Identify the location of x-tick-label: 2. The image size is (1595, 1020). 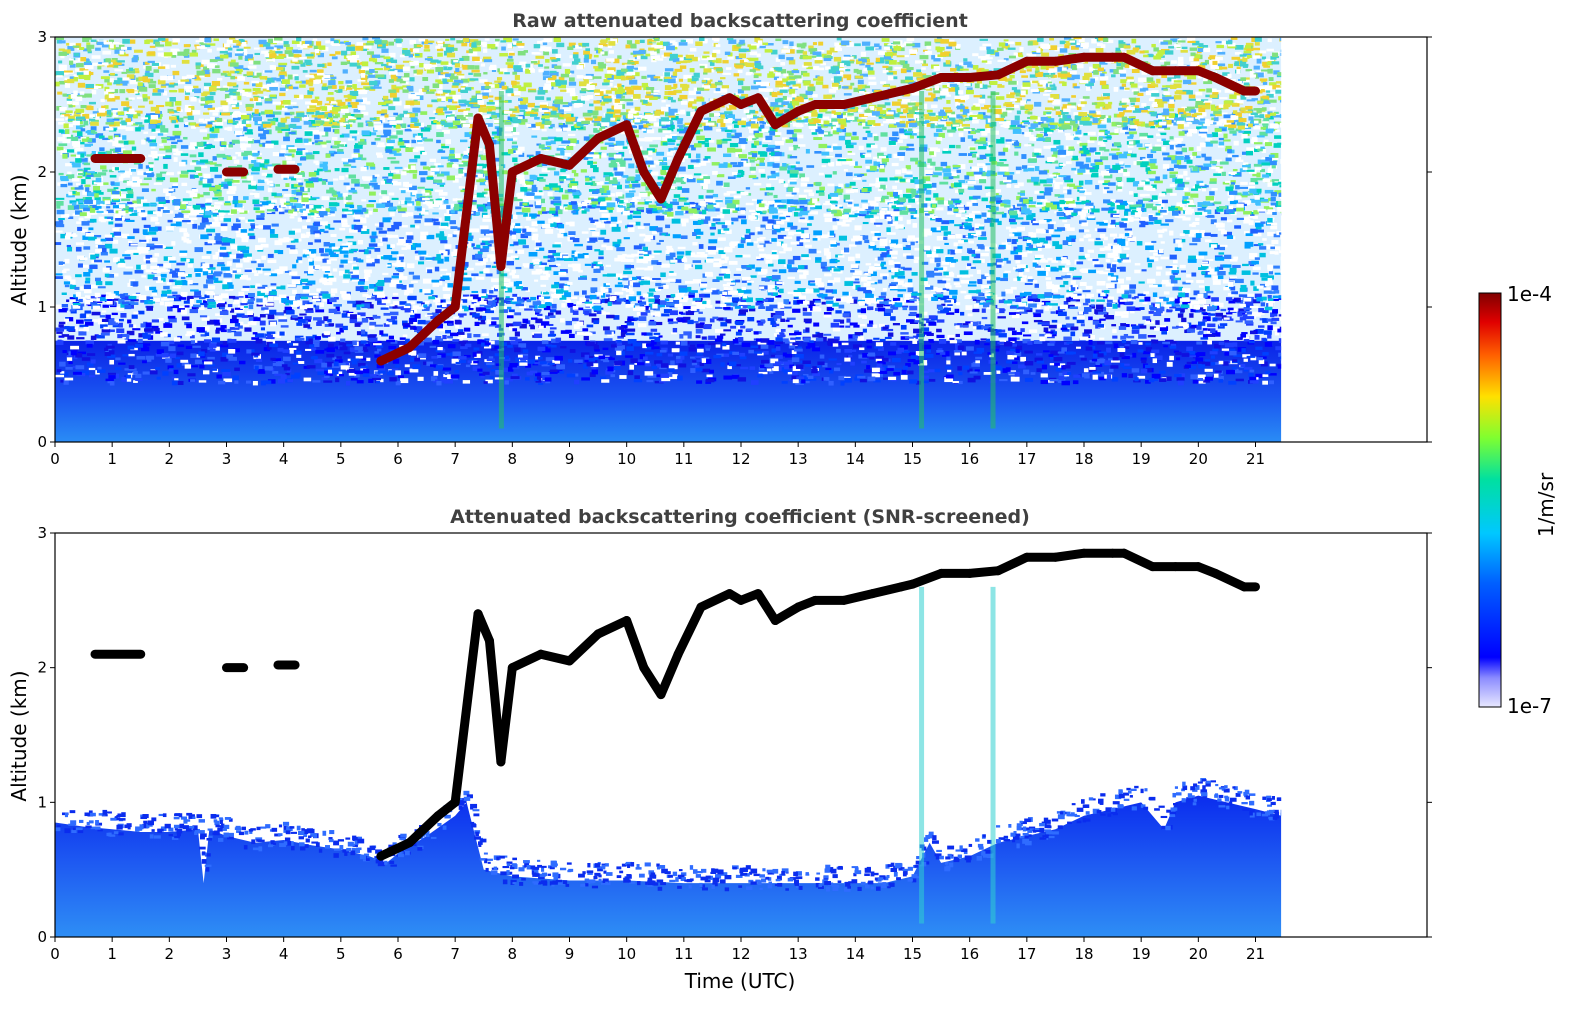
(170, 459).